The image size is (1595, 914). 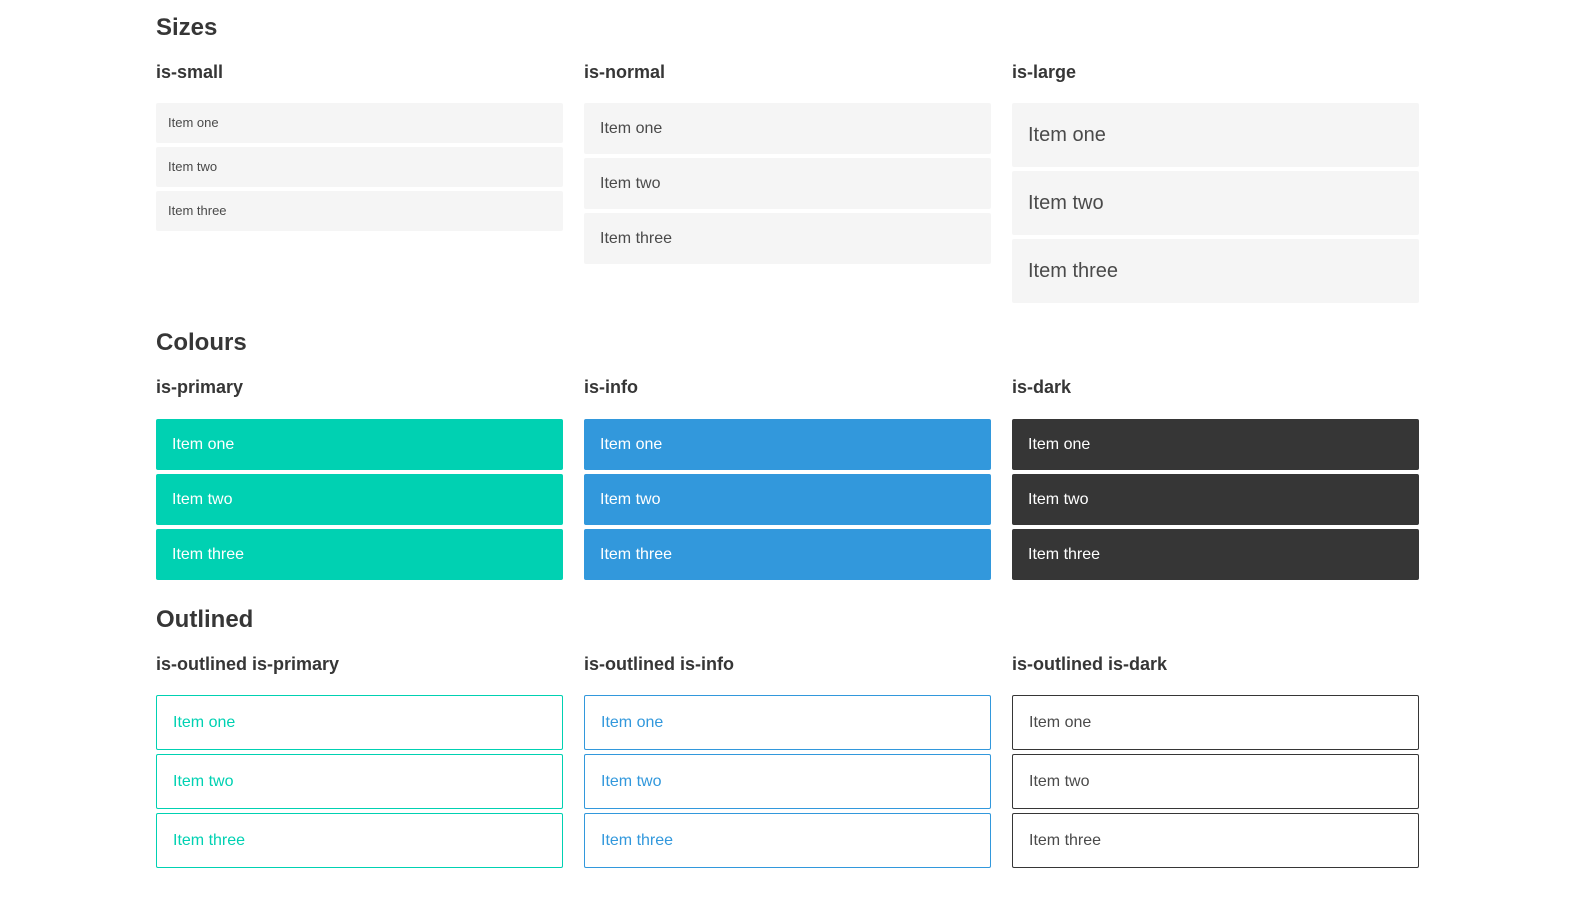 What do you see at coordinates (1042, 387) in the screenshot?
I see `group-label-is-dark: is-dark` at bounding box center [1042, 387].